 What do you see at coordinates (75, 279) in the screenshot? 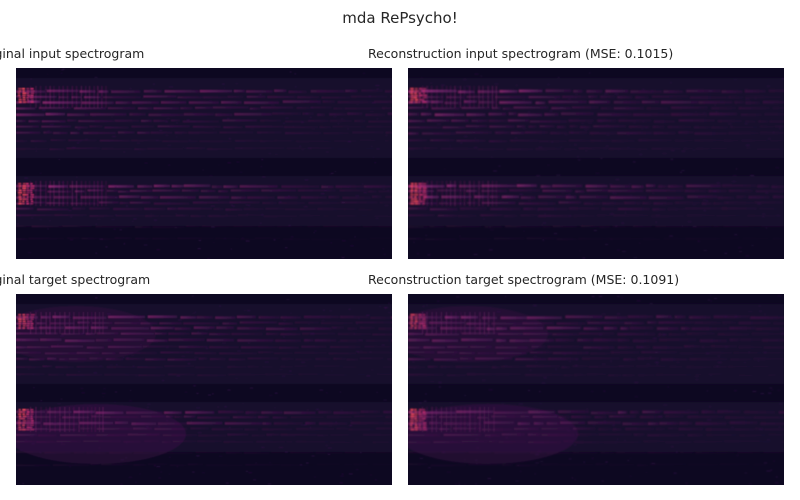
I see `panel-title: Original target spectrogram` at bounding box center [75, 279].